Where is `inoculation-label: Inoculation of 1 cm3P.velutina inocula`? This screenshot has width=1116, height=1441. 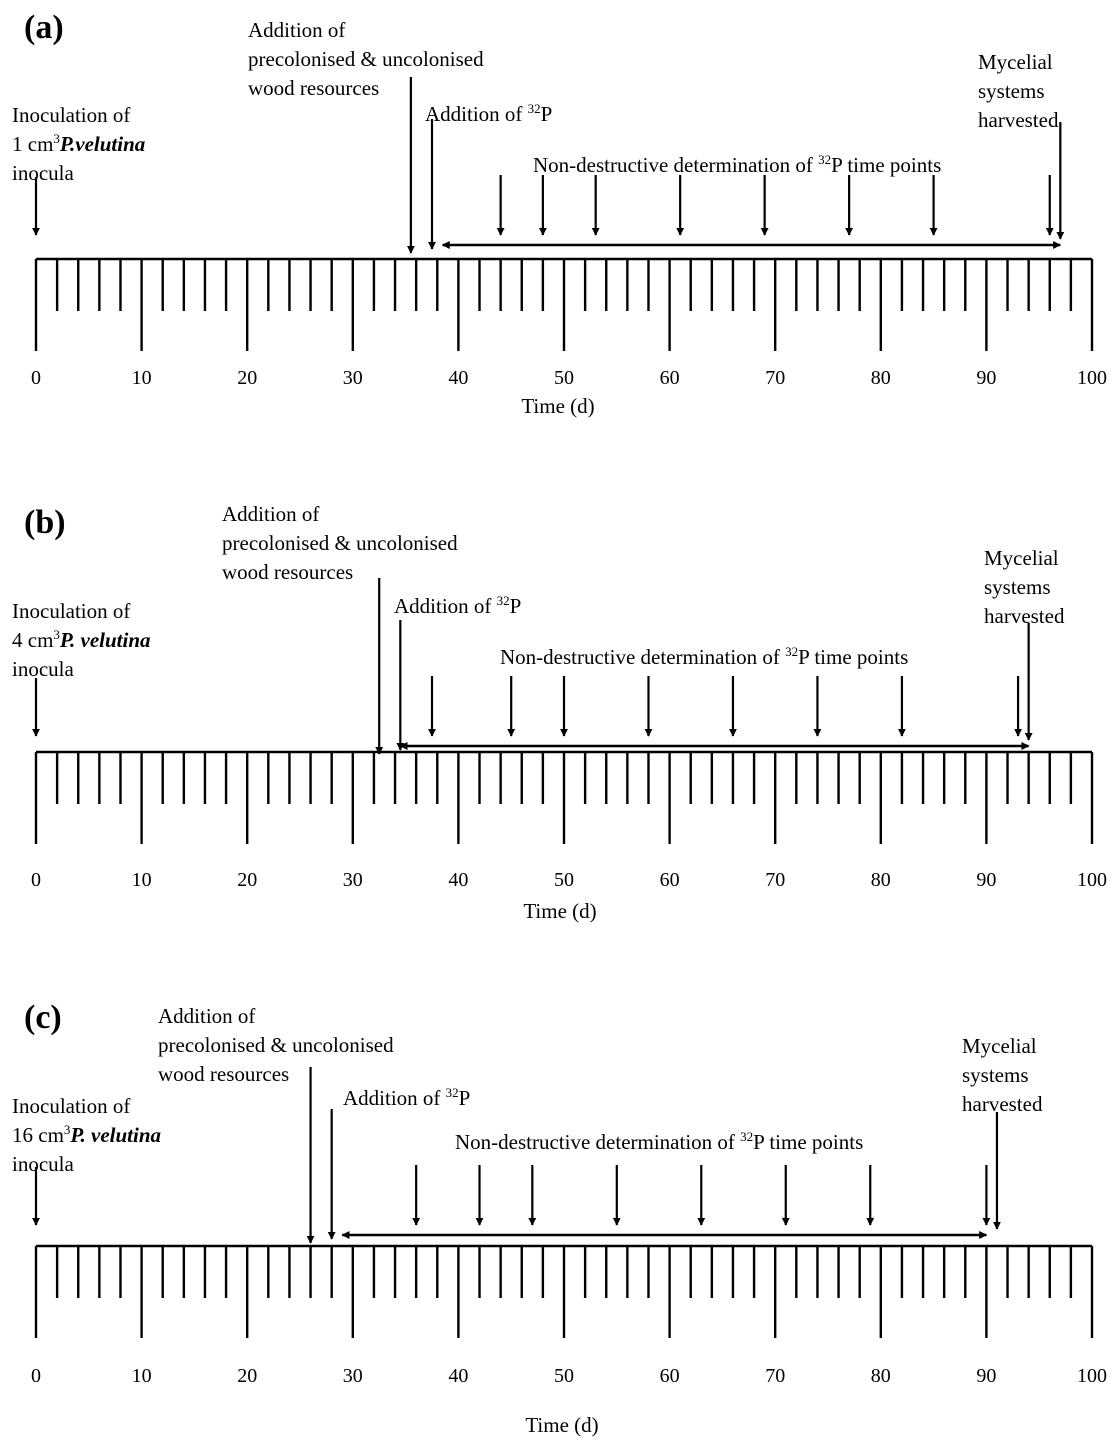
inoculation-label: Inoculation of 1 cm3P.velutina inocula is located at coordinates (78, 144).